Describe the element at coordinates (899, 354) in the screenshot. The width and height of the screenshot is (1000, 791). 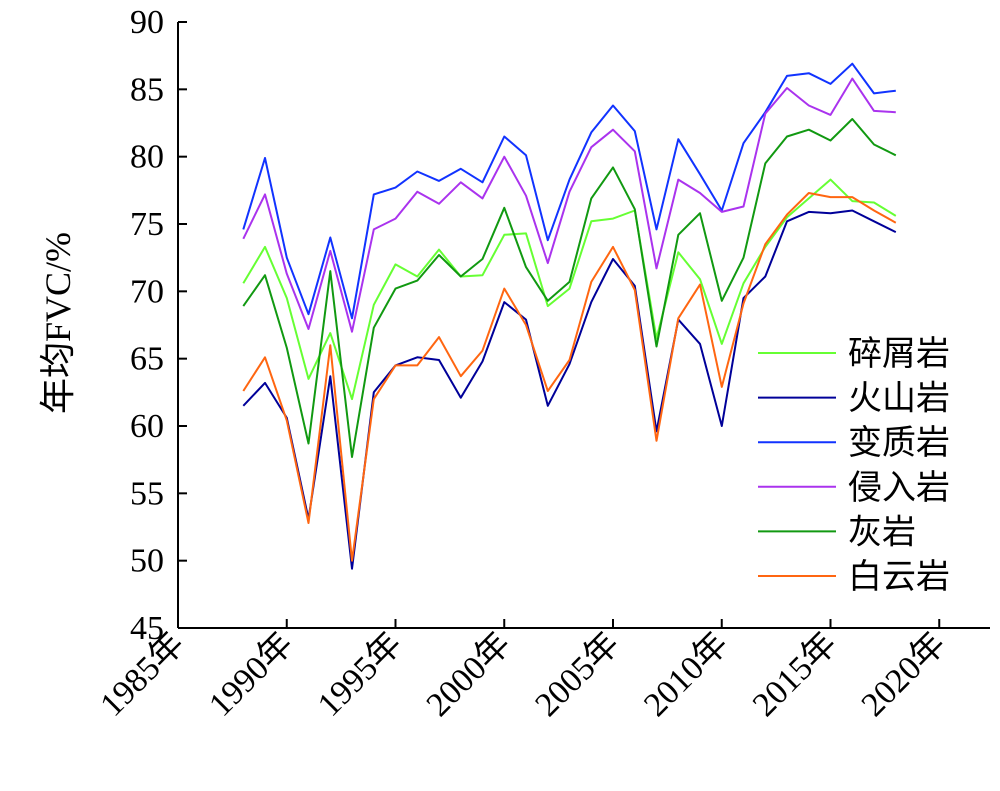
I see `legend-label: 碎屑岩` at that location.